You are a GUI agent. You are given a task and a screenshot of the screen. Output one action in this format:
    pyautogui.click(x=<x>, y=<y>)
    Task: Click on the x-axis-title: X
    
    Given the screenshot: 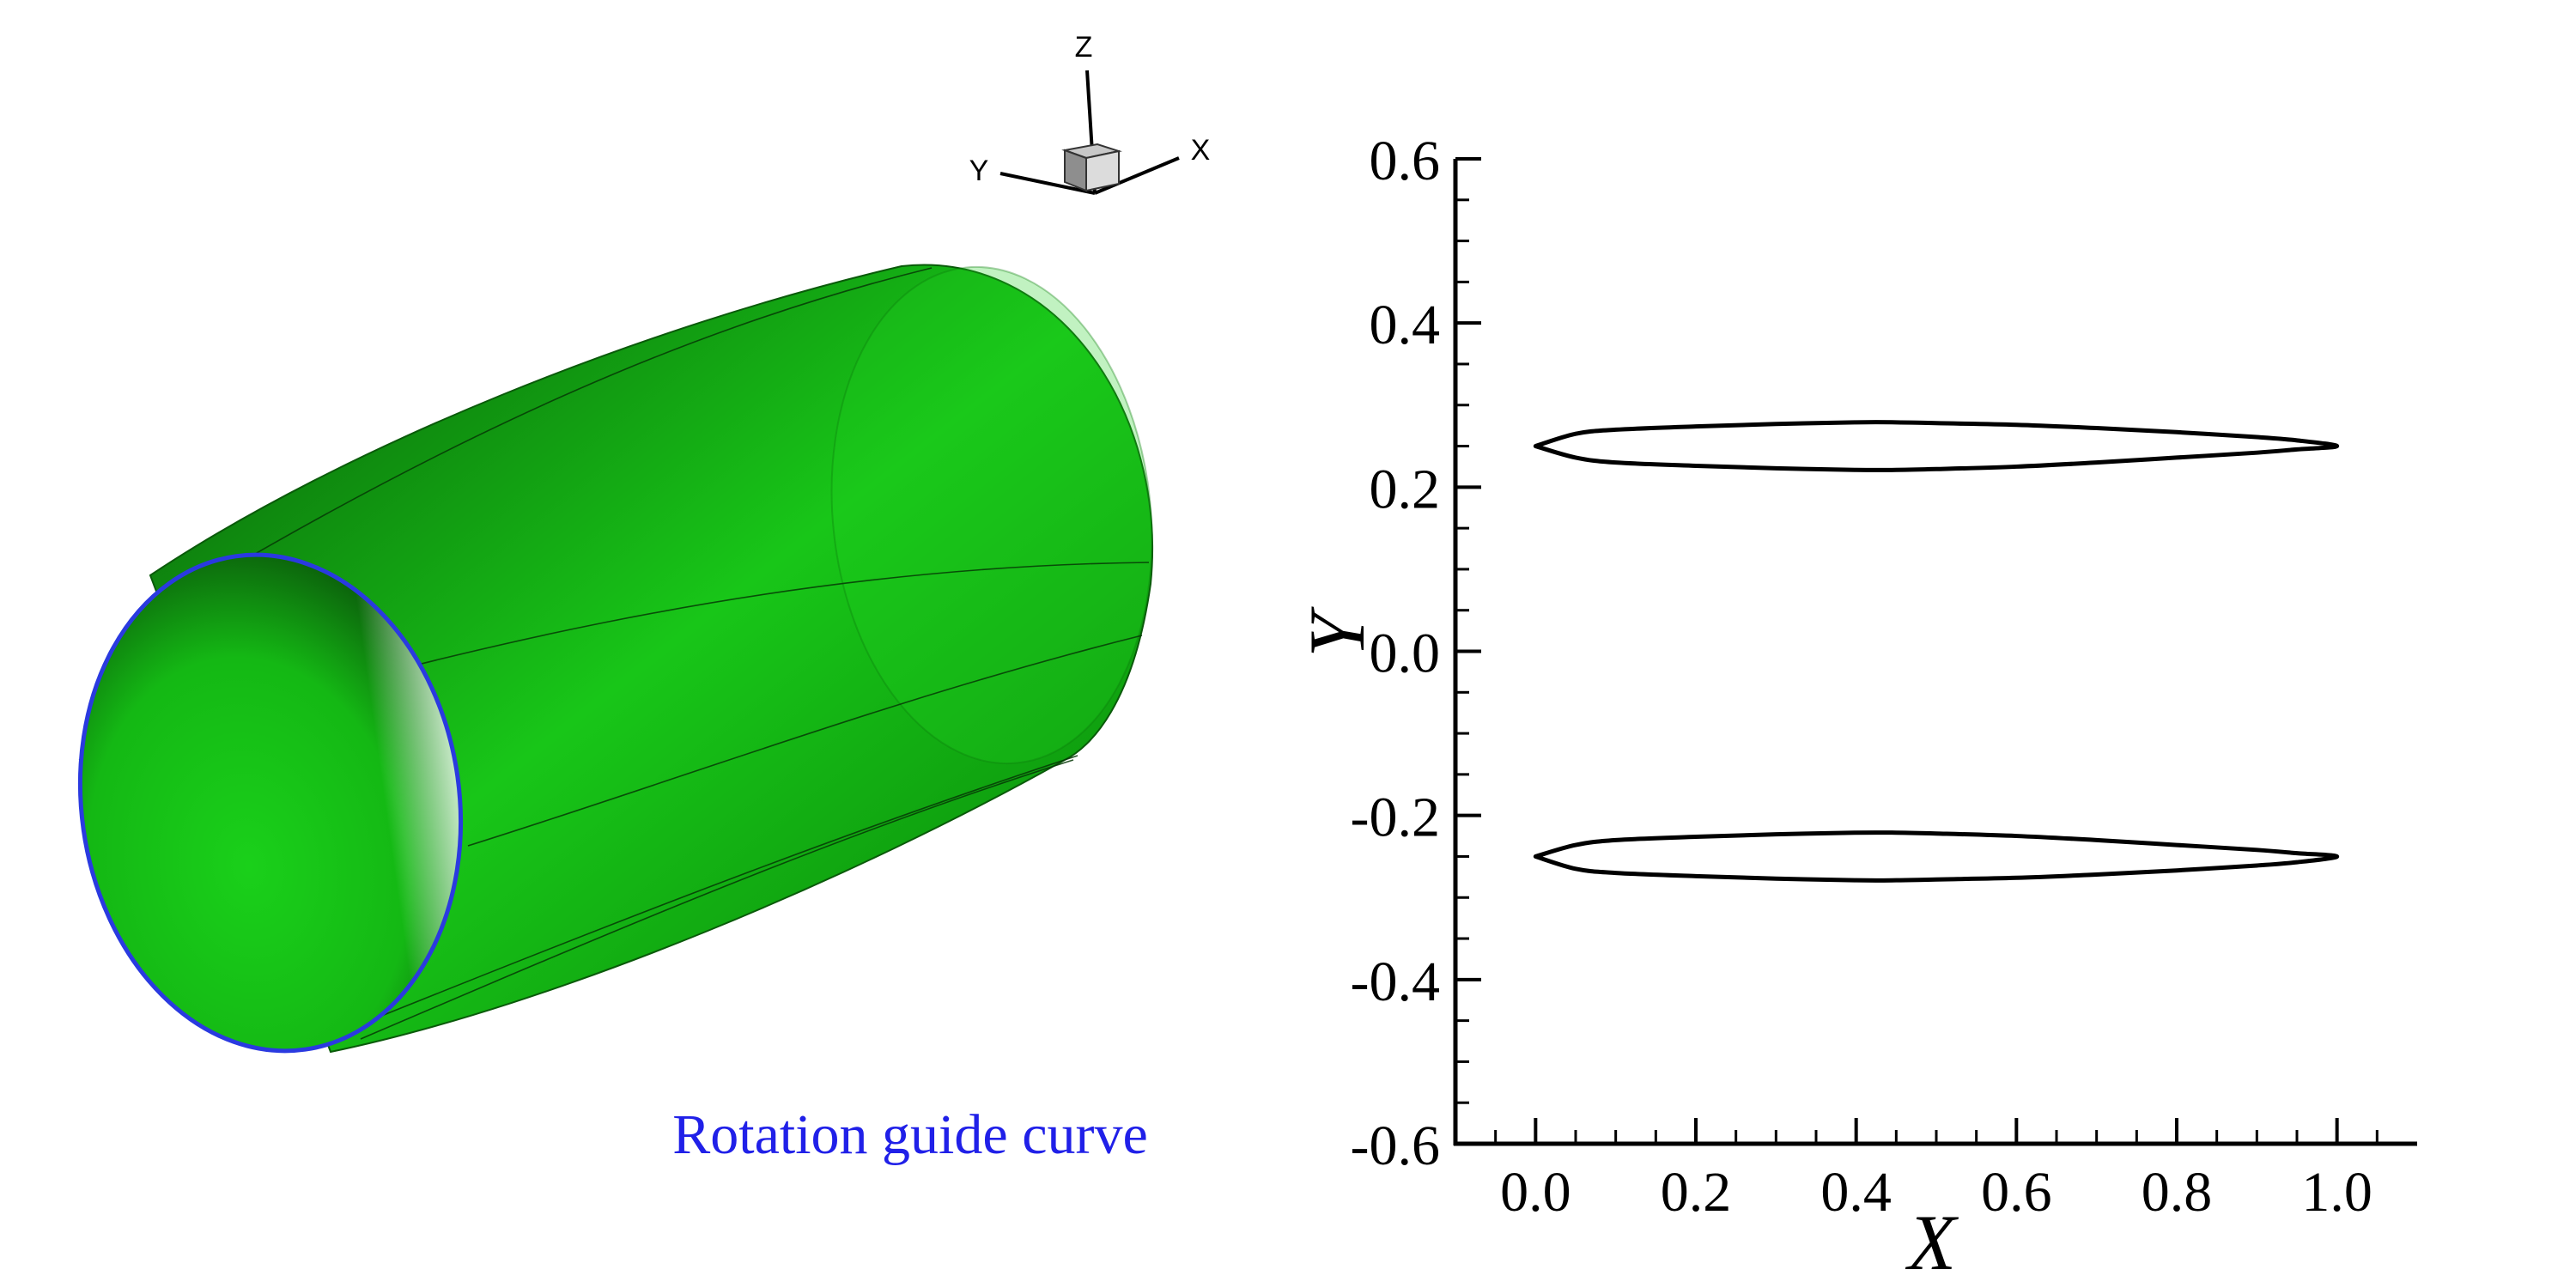 What is the action you would take?
    pyautogui.click(x=1932, y=1243)
    